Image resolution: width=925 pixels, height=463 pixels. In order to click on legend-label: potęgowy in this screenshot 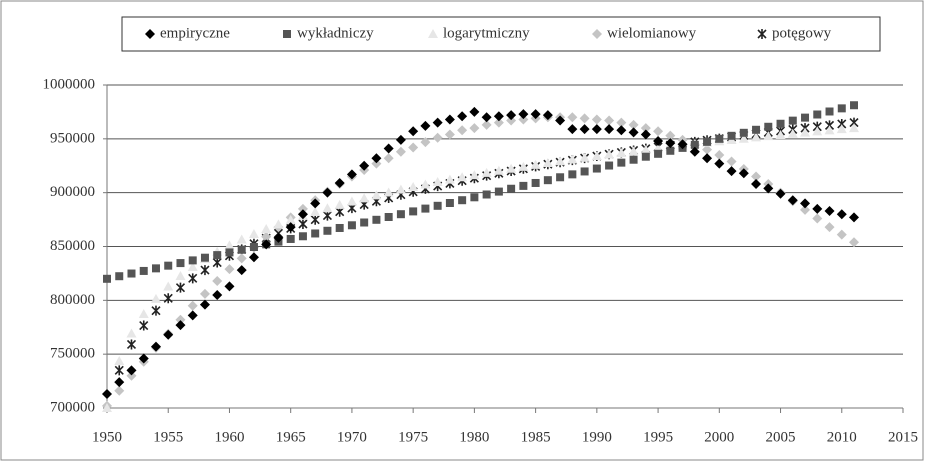, I will do `click(802, 33)`.